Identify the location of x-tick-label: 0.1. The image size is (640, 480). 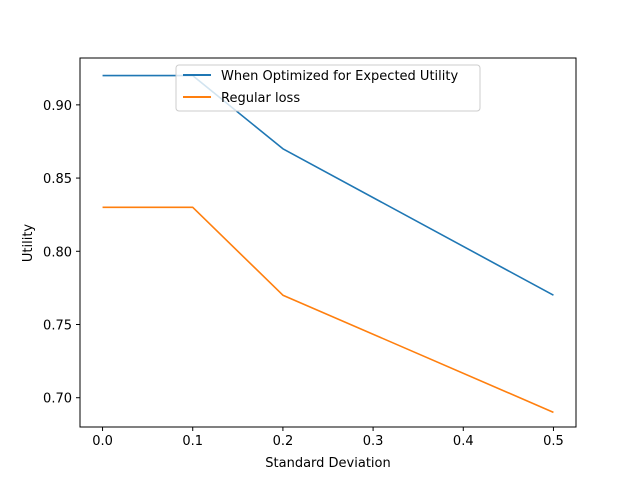
(192, 441).